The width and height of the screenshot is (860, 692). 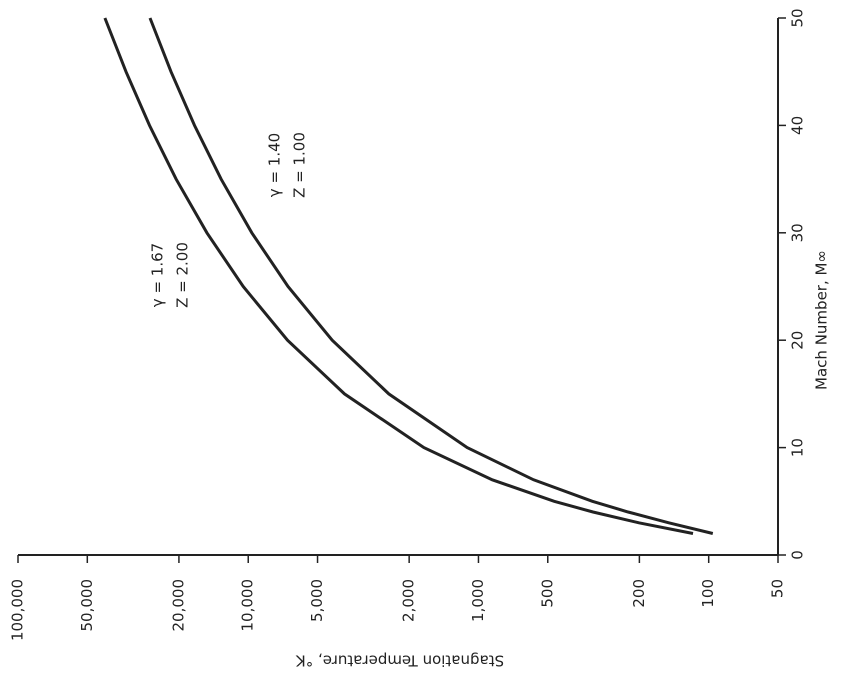 I want to click on y-tick-label: 10,000, so click(x=248, y=605).